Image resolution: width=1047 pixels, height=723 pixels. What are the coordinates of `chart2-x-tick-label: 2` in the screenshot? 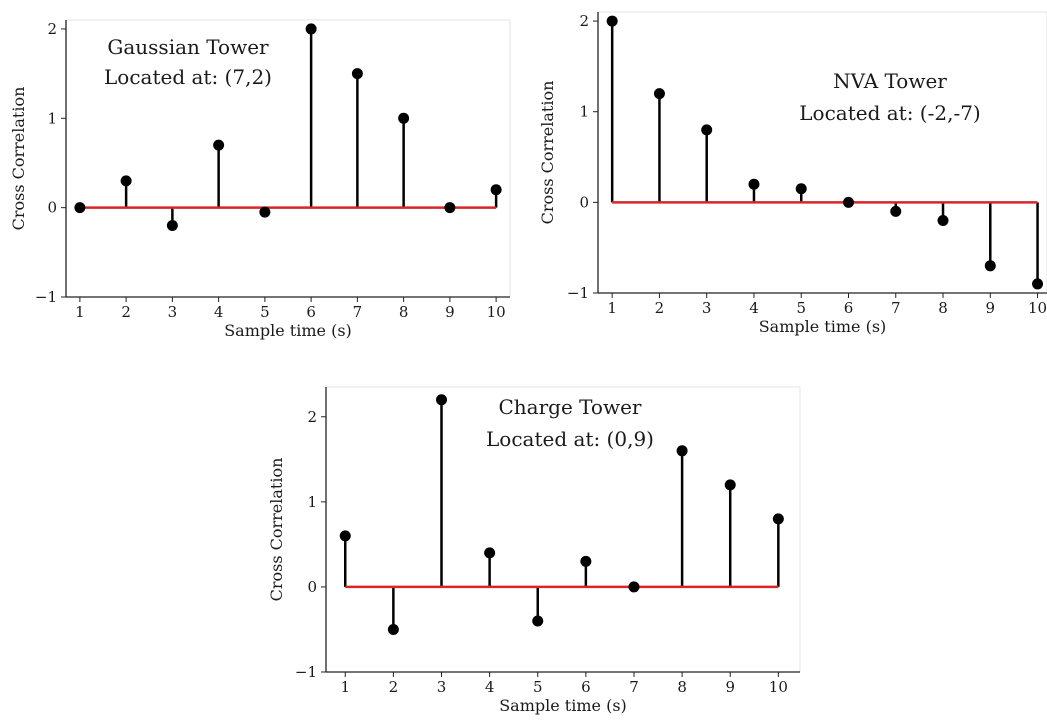 It's located at (660, 308).